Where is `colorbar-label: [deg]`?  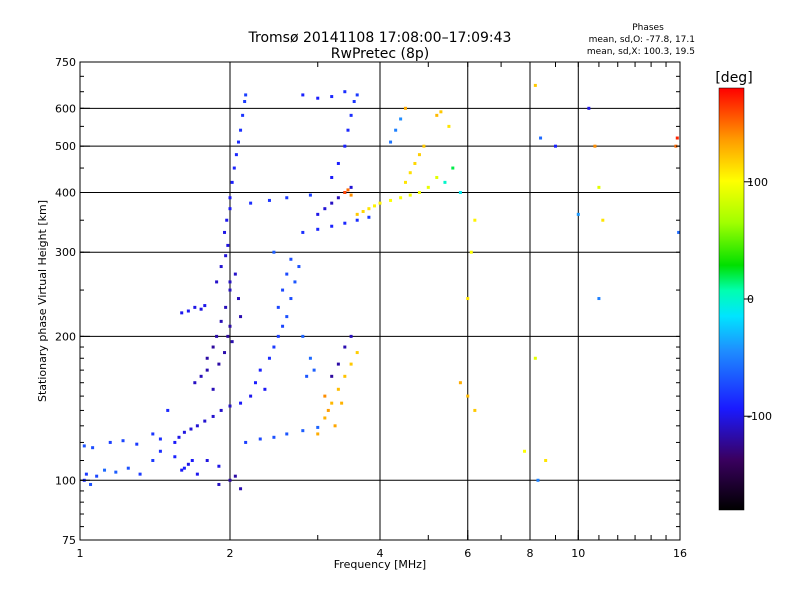 colorbar-label: [deg] is located at coordinates (733, 78).